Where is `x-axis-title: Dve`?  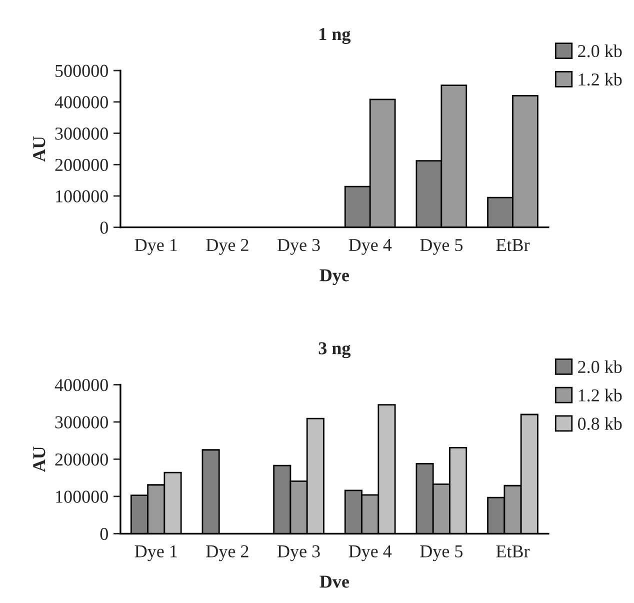
x-axis-title: Dve is located at coordinates (335, 582).